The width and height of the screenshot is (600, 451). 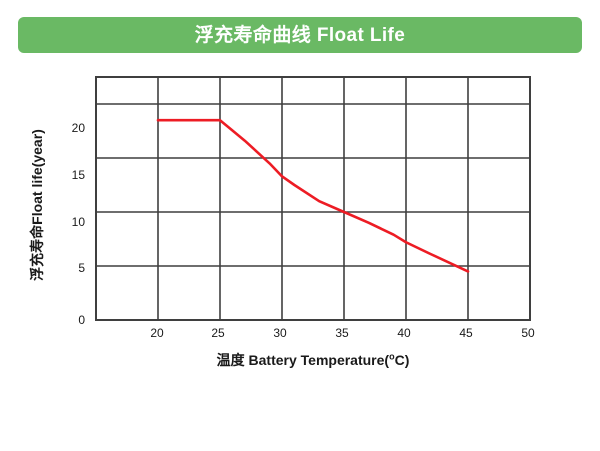 What do you see at coordinates (319, 360) in the screenshot?
I see `x-axis-title-en: Battery Temperature(` at bounding box center [319, 360].